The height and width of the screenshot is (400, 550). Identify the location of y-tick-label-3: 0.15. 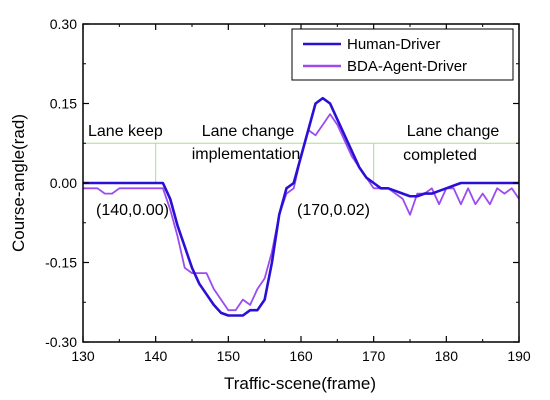
(63, 104).